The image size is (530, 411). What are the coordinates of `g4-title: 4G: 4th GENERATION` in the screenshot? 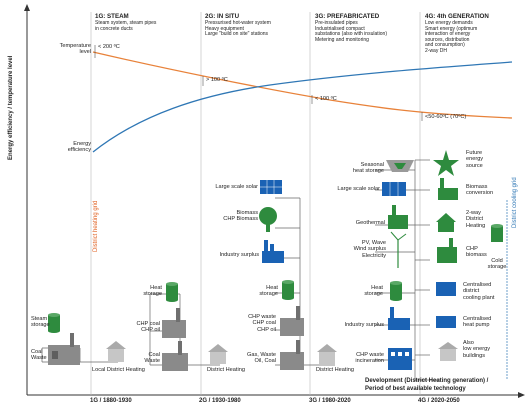 It's located at (457, 16).